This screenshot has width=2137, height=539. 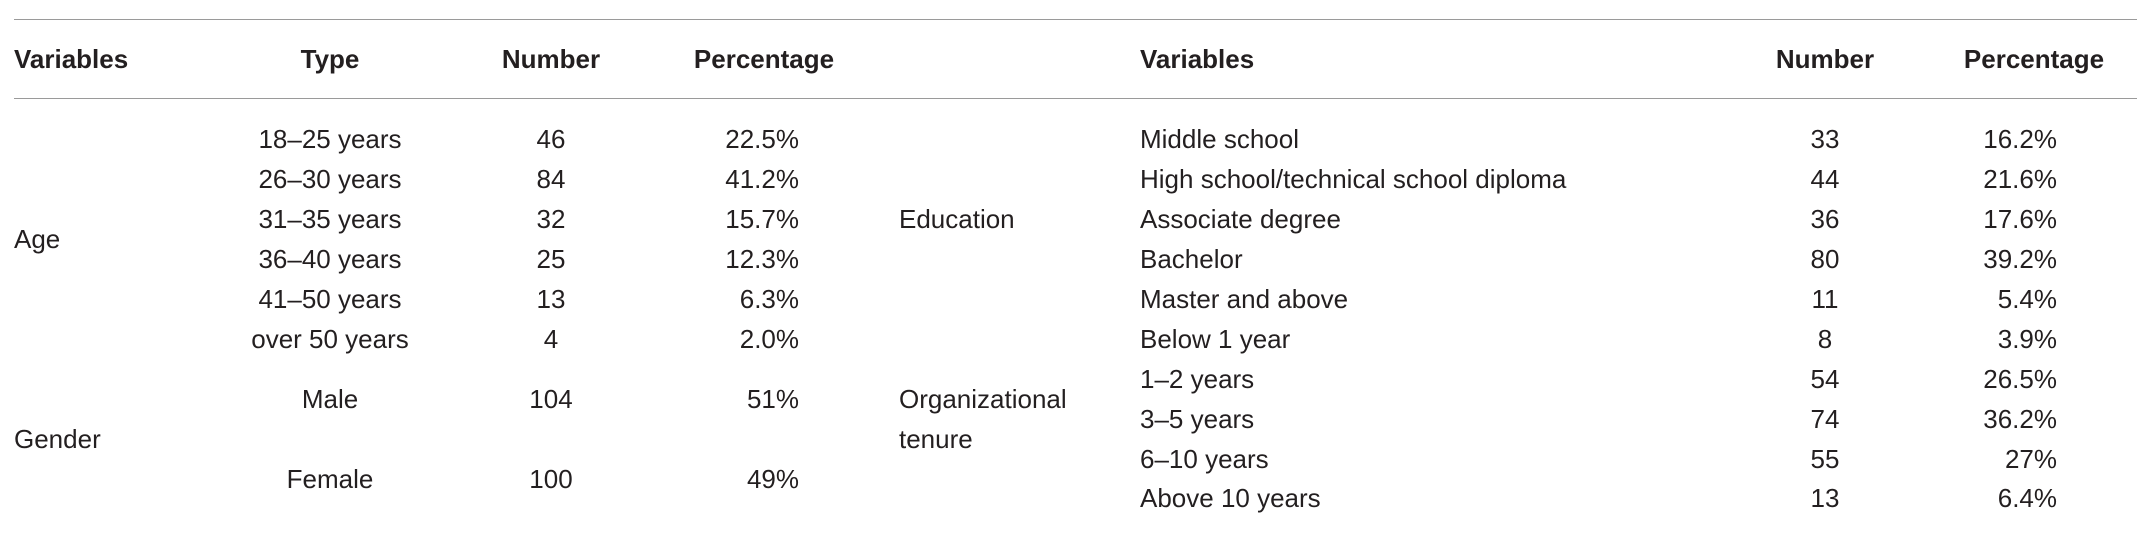 What do you see at coordinates (2027, 298) in the screenshot?
I see `percentage-cell: 5.4%` at bounding box center [2027, 298].